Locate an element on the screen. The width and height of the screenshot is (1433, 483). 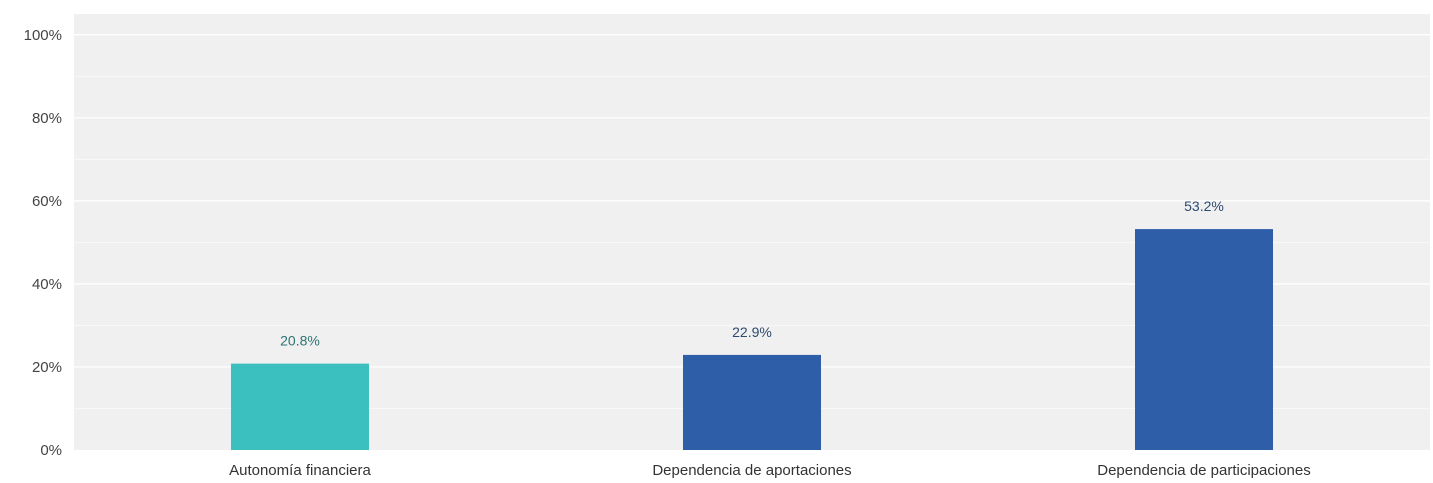
x-category-label: Autonomía financiera is located at coordinates (300, 470).